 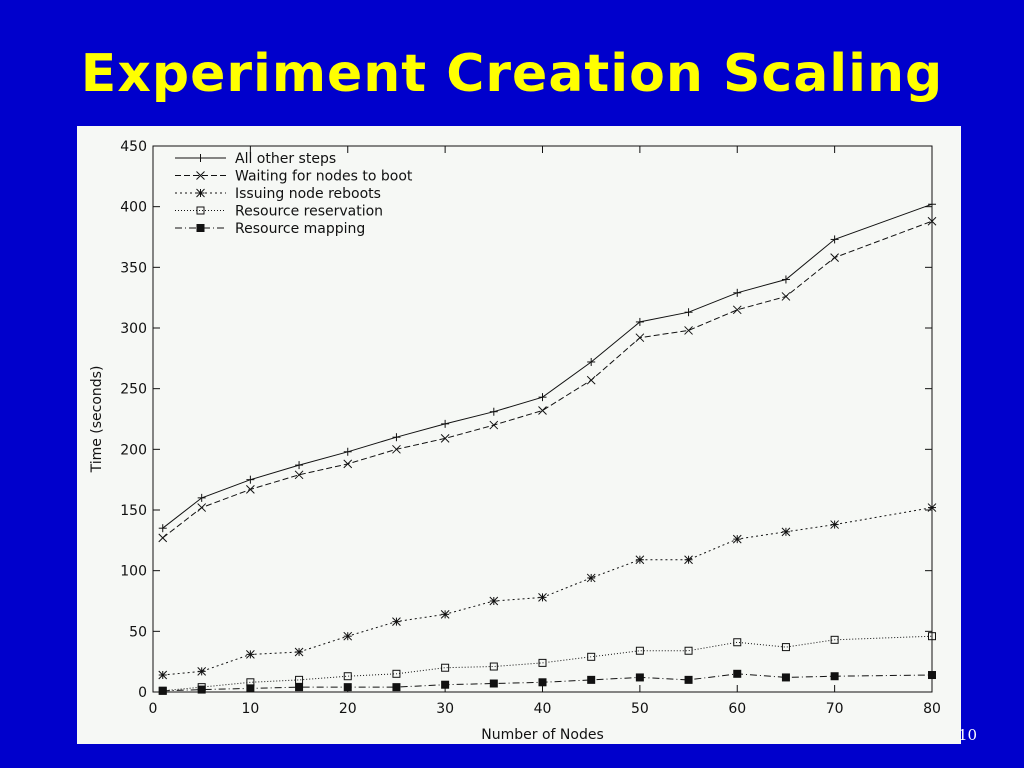 What do you see at coordinates (308, 194) in the screenshot?
I see `legend-label-2: Issuing node reboots` at bounding box center [308, 194].